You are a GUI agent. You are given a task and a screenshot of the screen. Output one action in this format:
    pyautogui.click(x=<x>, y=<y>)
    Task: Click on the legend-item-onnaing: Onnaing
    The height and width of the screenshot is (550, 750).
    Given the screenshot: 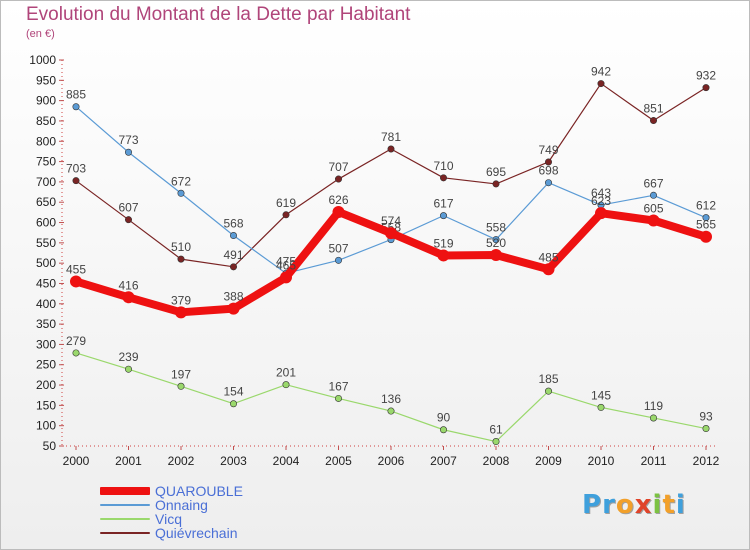 What is the action you would take?
    pyautogui.click(x=230, y=505)
    